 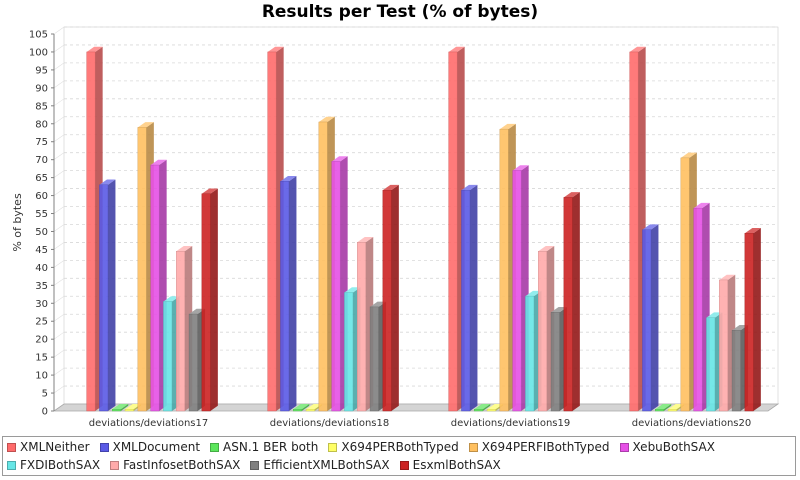 What do you see at coordinates (41, 268) in the screenshot?
I see `y-tick-label: 40` at bounding box center [41, 268].